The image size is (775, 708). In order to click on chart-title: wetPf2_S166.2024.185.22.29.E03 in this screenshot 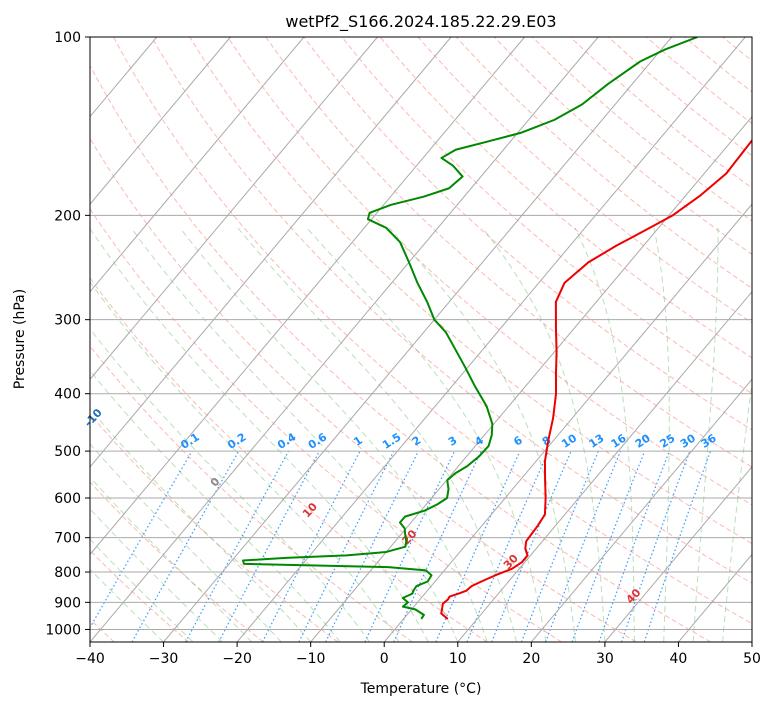, I will do `click(420, 22)`.